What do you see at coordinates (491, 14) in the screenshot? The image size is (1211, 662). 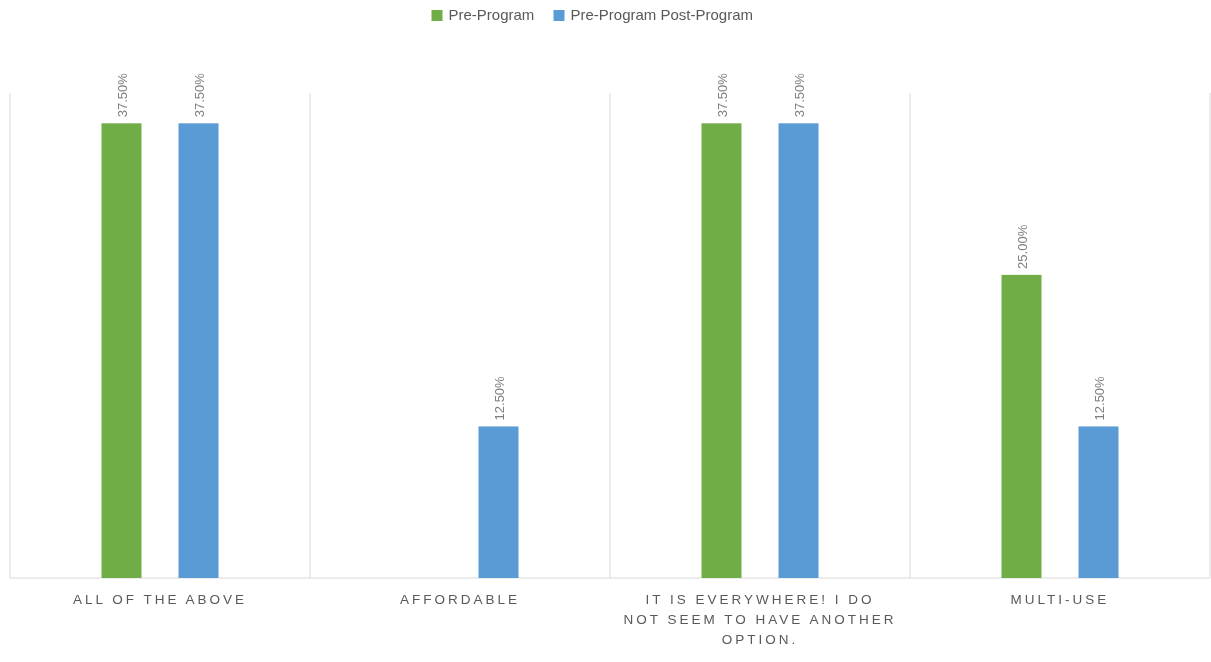 I see `legend-label: Pre-Program` at bounding box center [491, 14].